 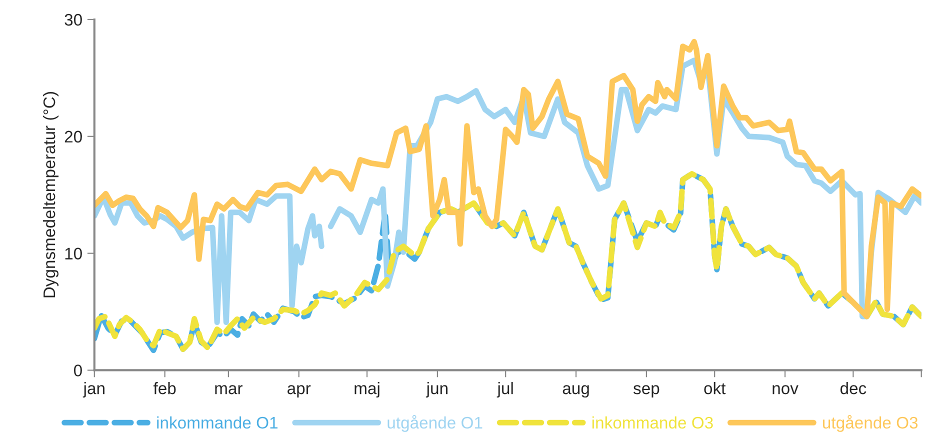 I want to click on x-tick-label: sep, so click(x=646, y=391).